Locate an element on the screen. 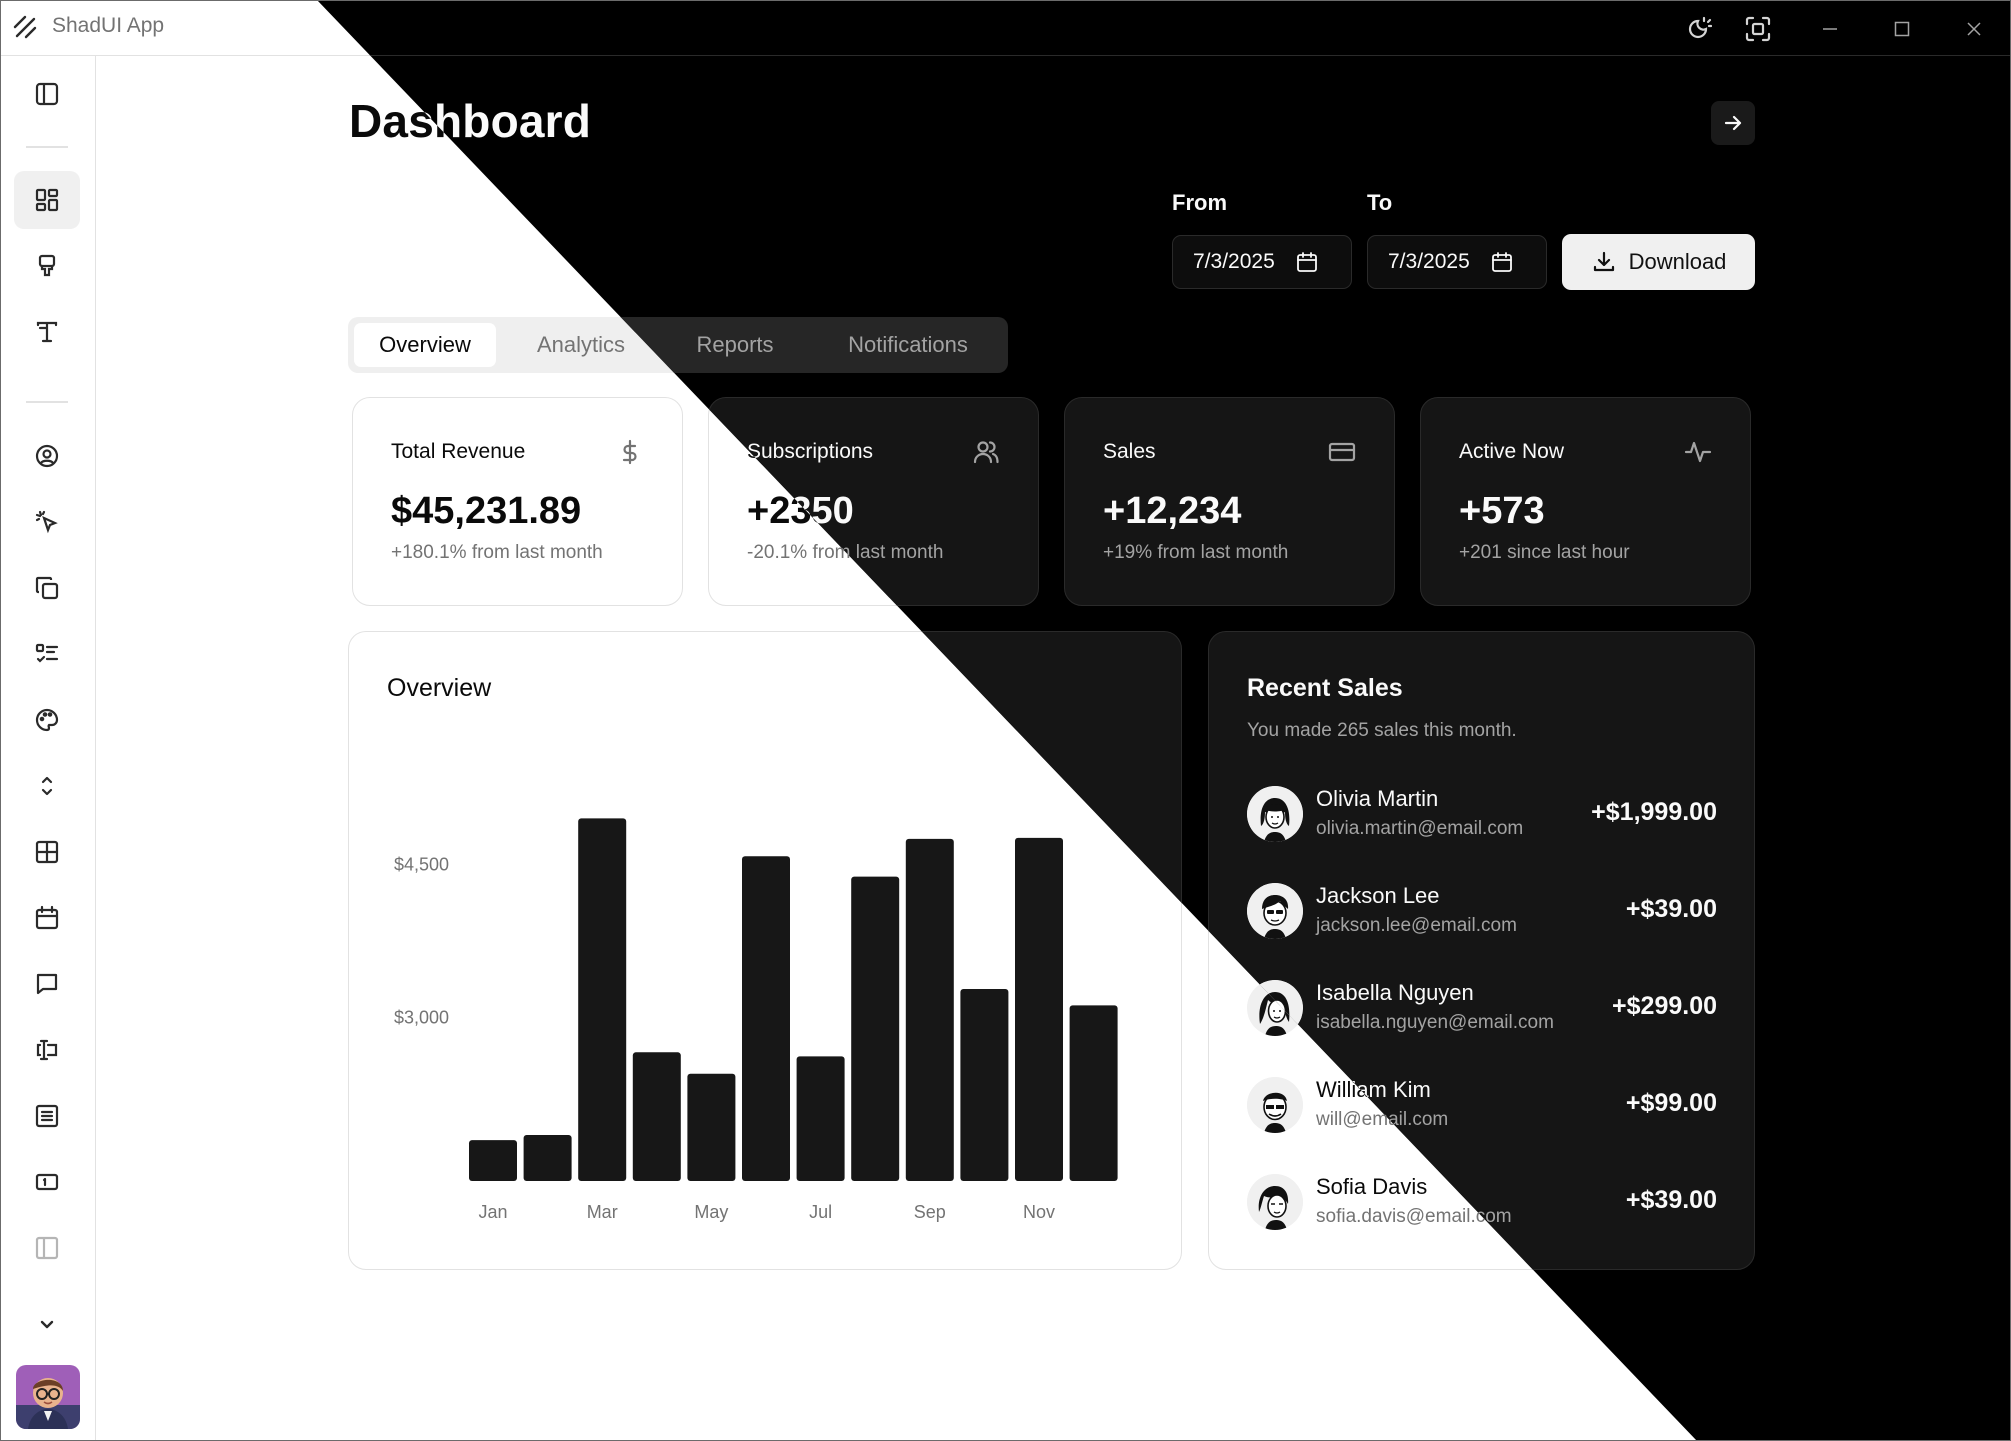 Image resolution: width=2011 pixels, height=1441 pixels. sale-amount: +$39.00 is located at coordinates (1671, 1200).